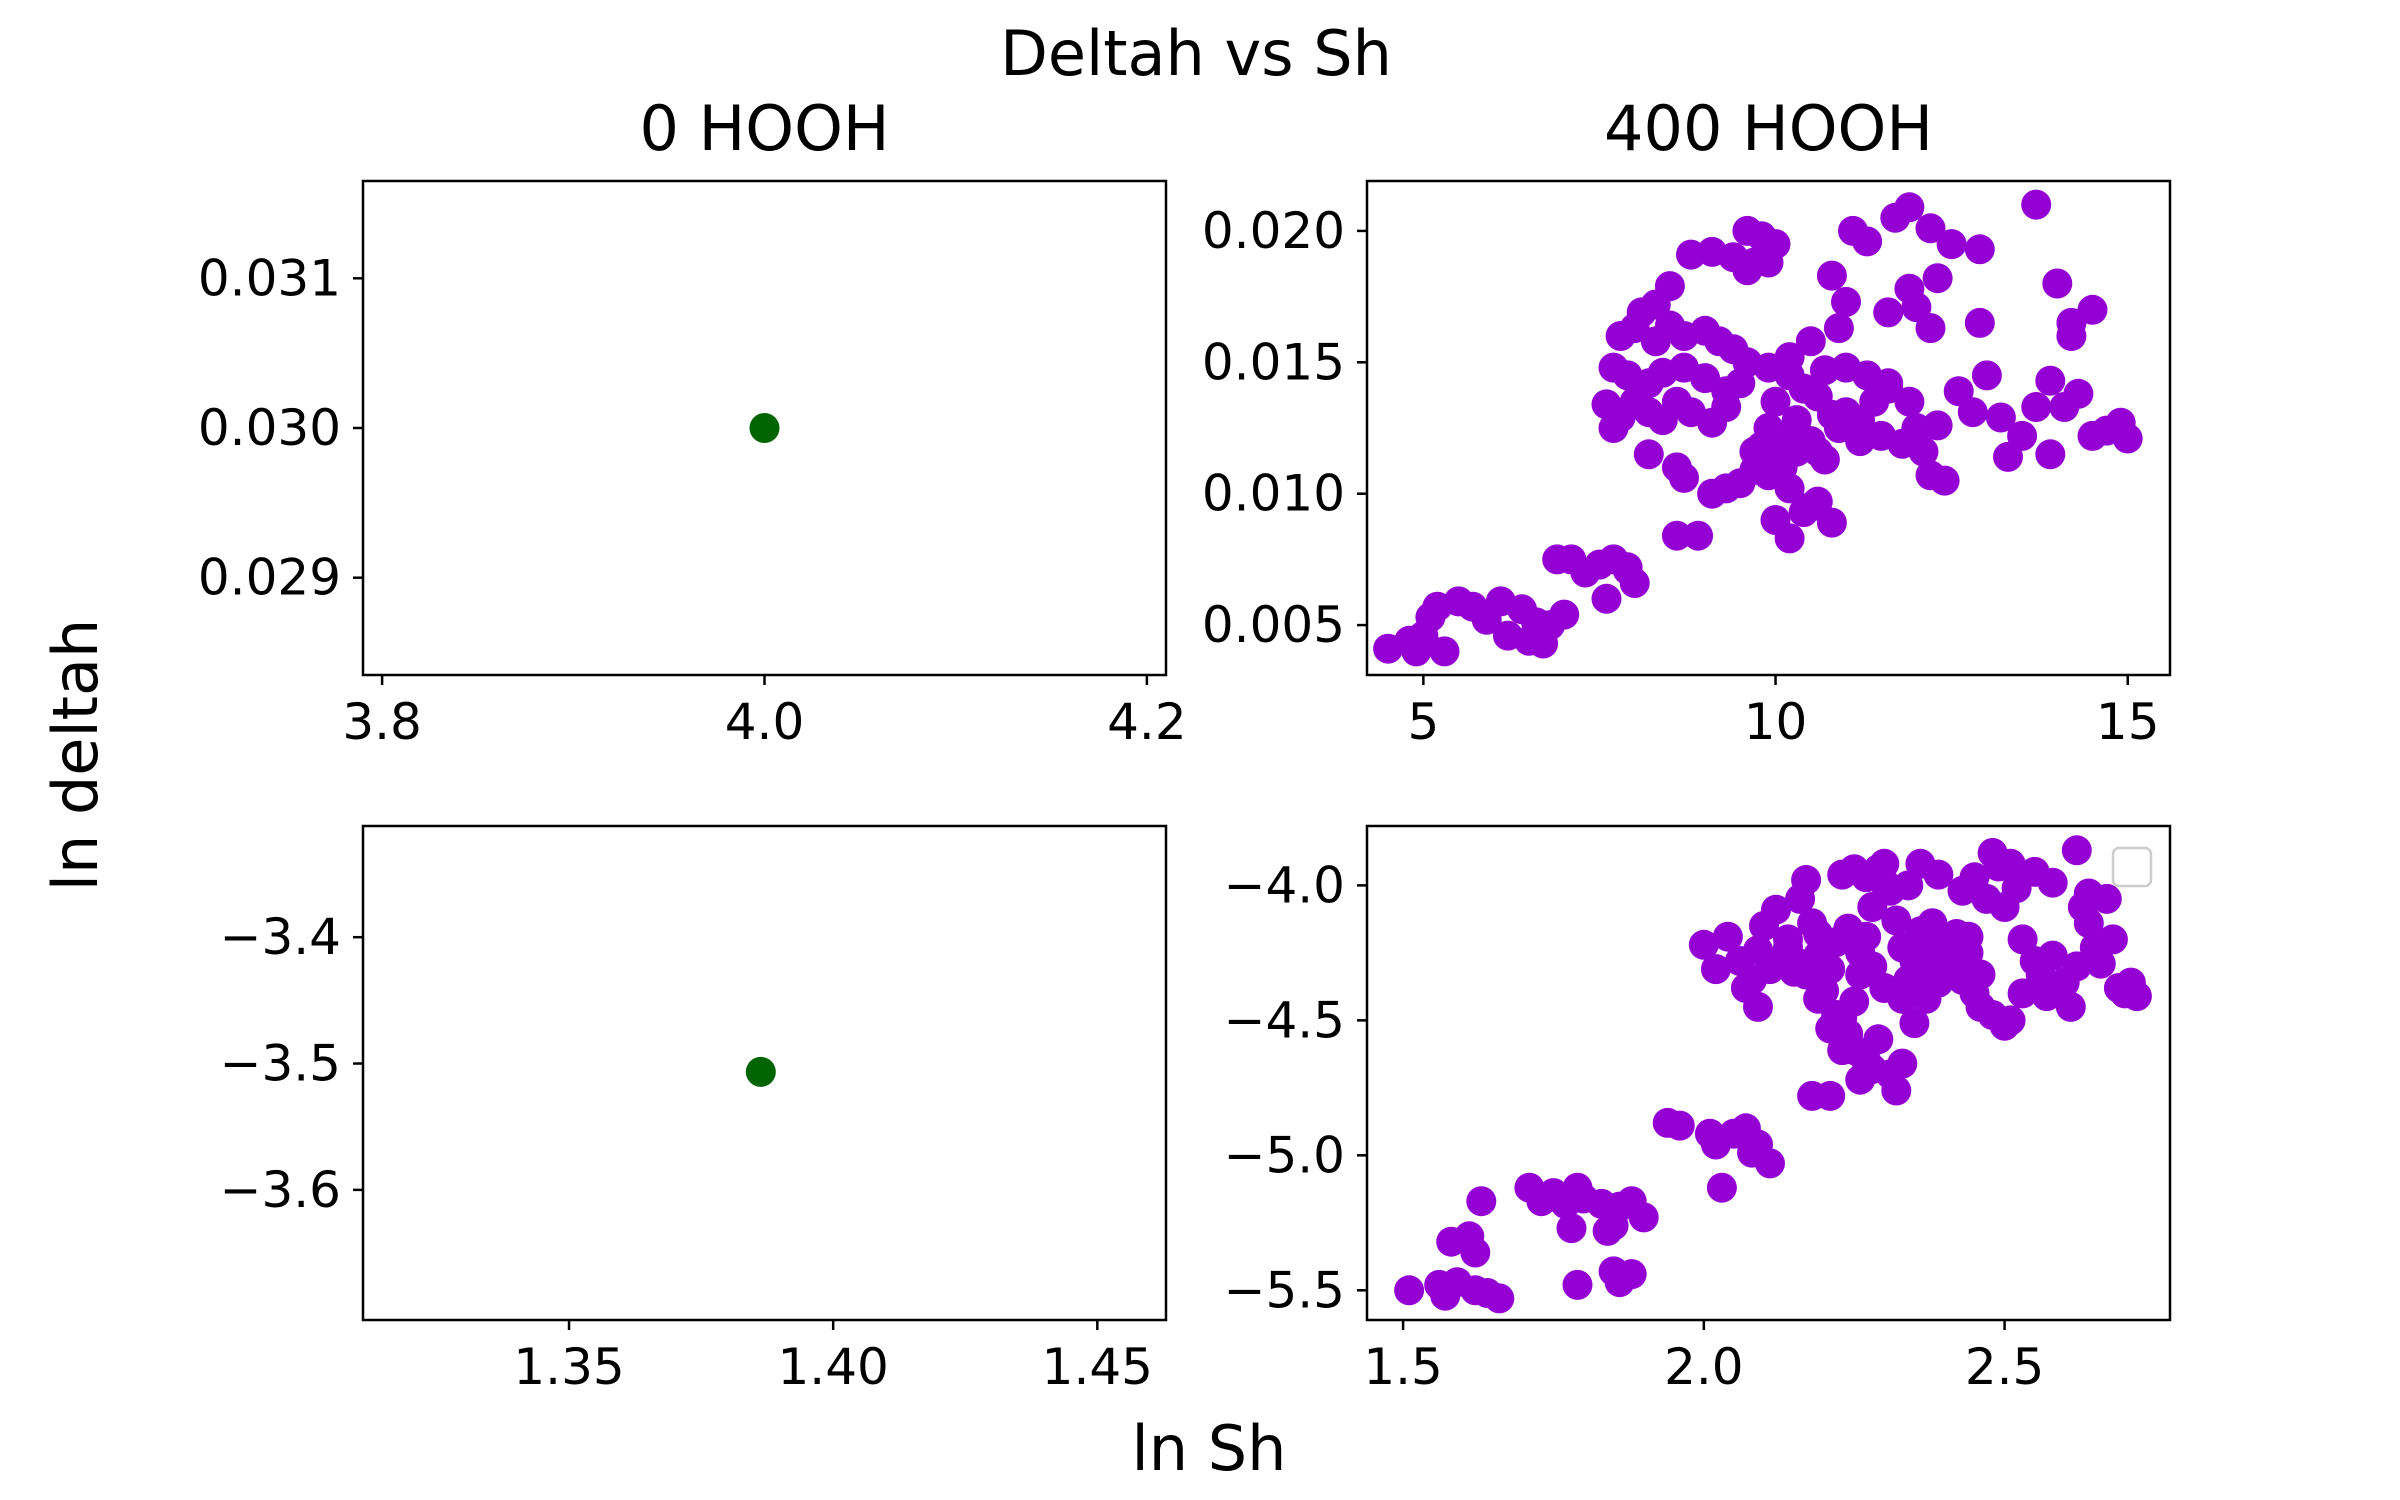 This screenshot has height=1500, width=2400. What do you see at coordinates (1273, 494) in the screenshot?
I see `y-tick-label: 0.010` at bounding box center [1273, 494].